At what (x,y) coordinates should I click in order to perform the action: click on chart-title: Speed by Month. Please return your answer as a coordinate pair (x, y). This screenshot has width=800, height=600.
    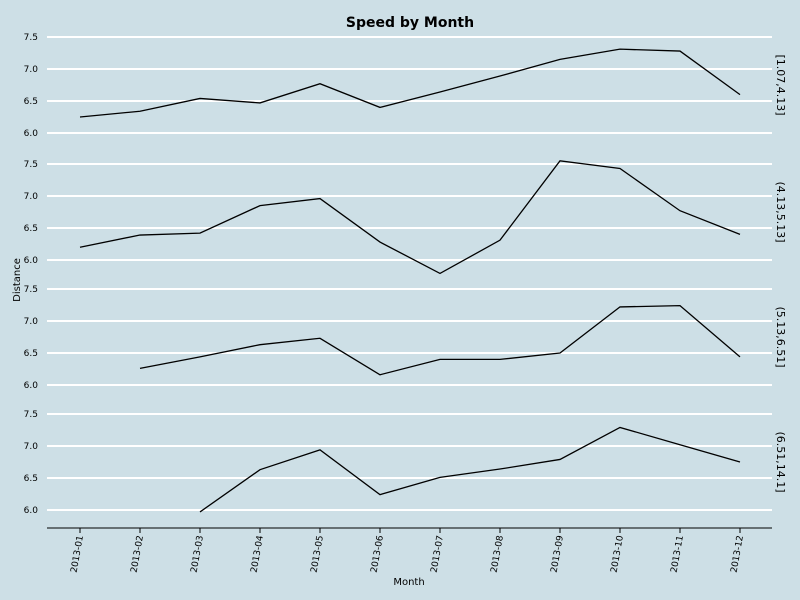
    Looking at the image, I should click on (410, 23).